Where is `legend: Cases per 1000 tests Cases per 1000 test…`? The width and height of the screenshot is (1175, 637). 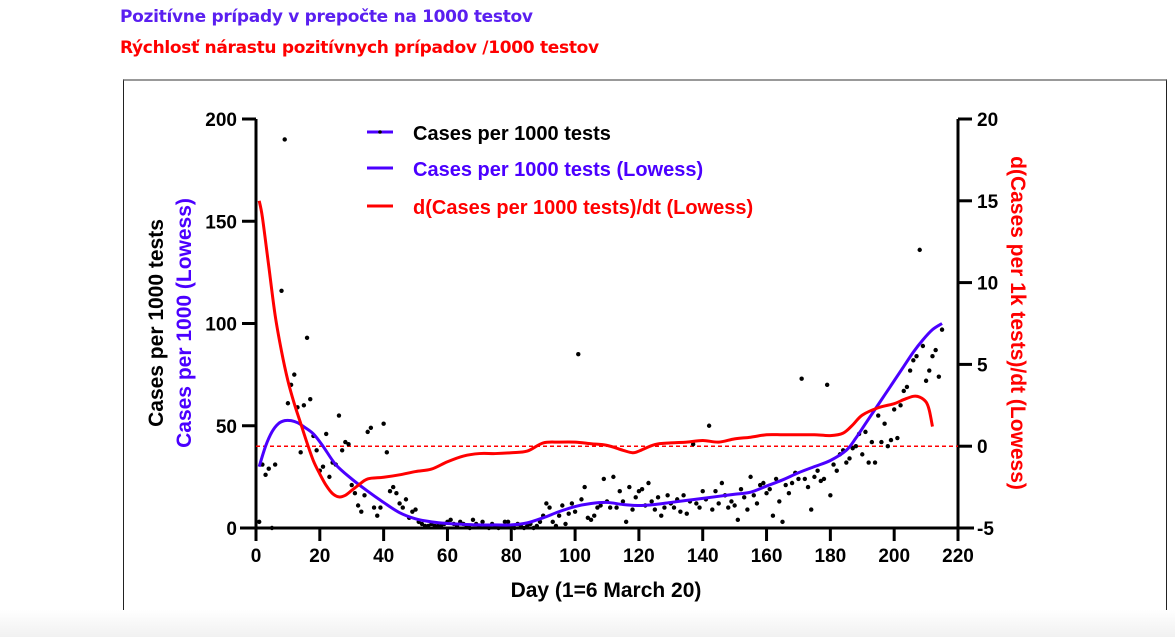
legend: Cases per 1000 tests Cases per 1000 test… is located at coordinates (560, 171).